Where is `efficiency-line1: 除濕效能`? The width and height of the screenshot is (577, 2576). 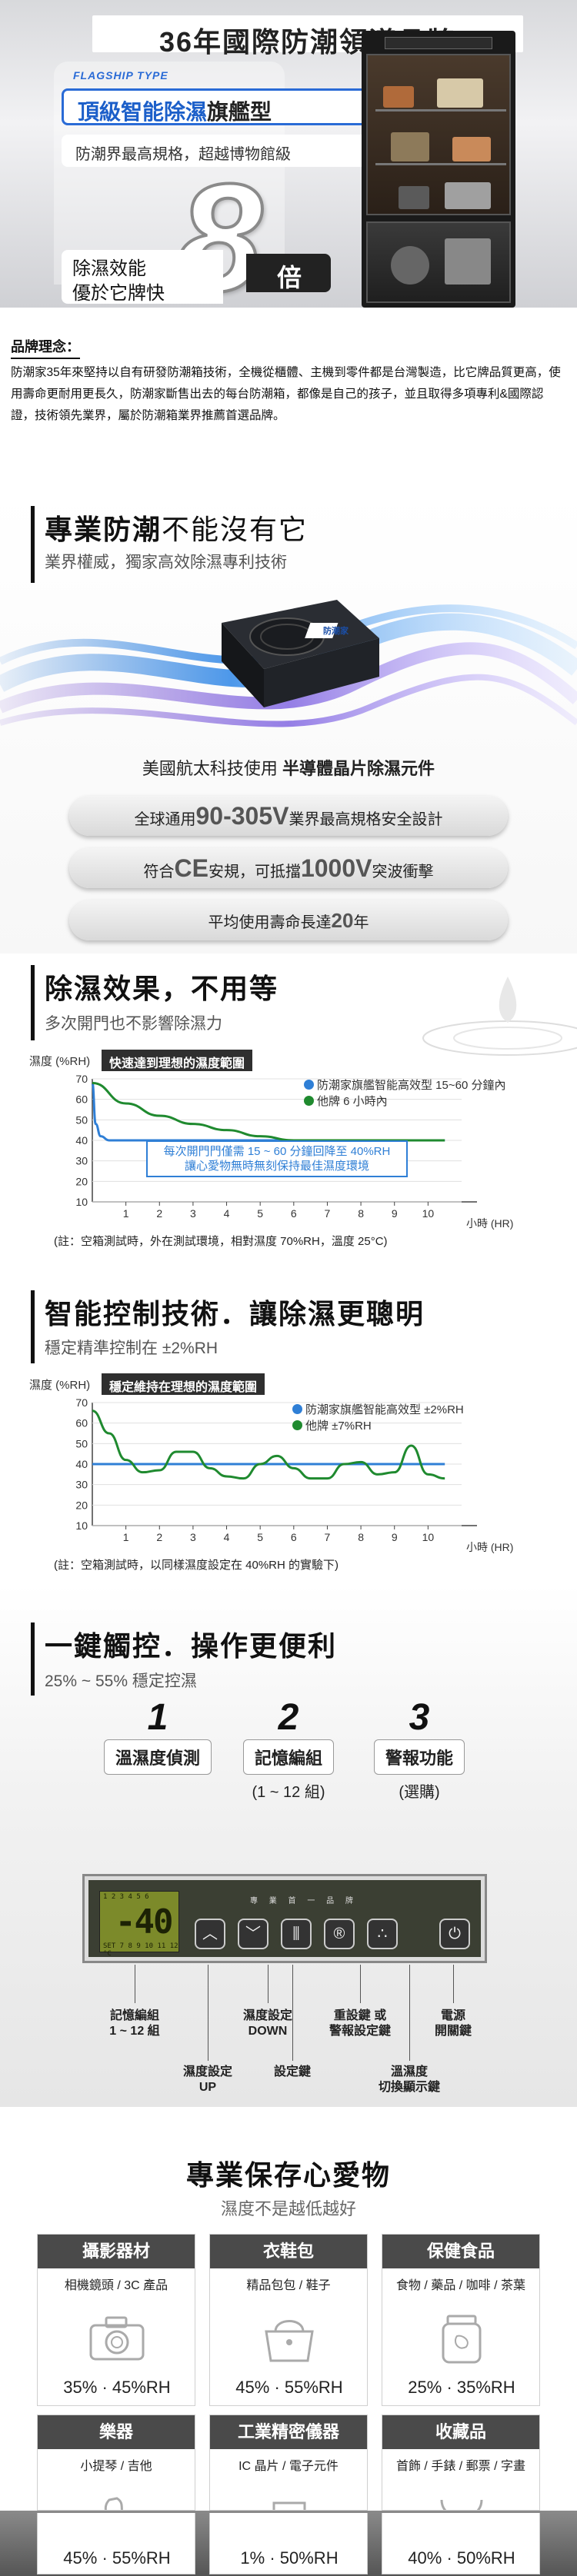 efficiency-line1: 除濕效能 is located at coordinates (109, 268).